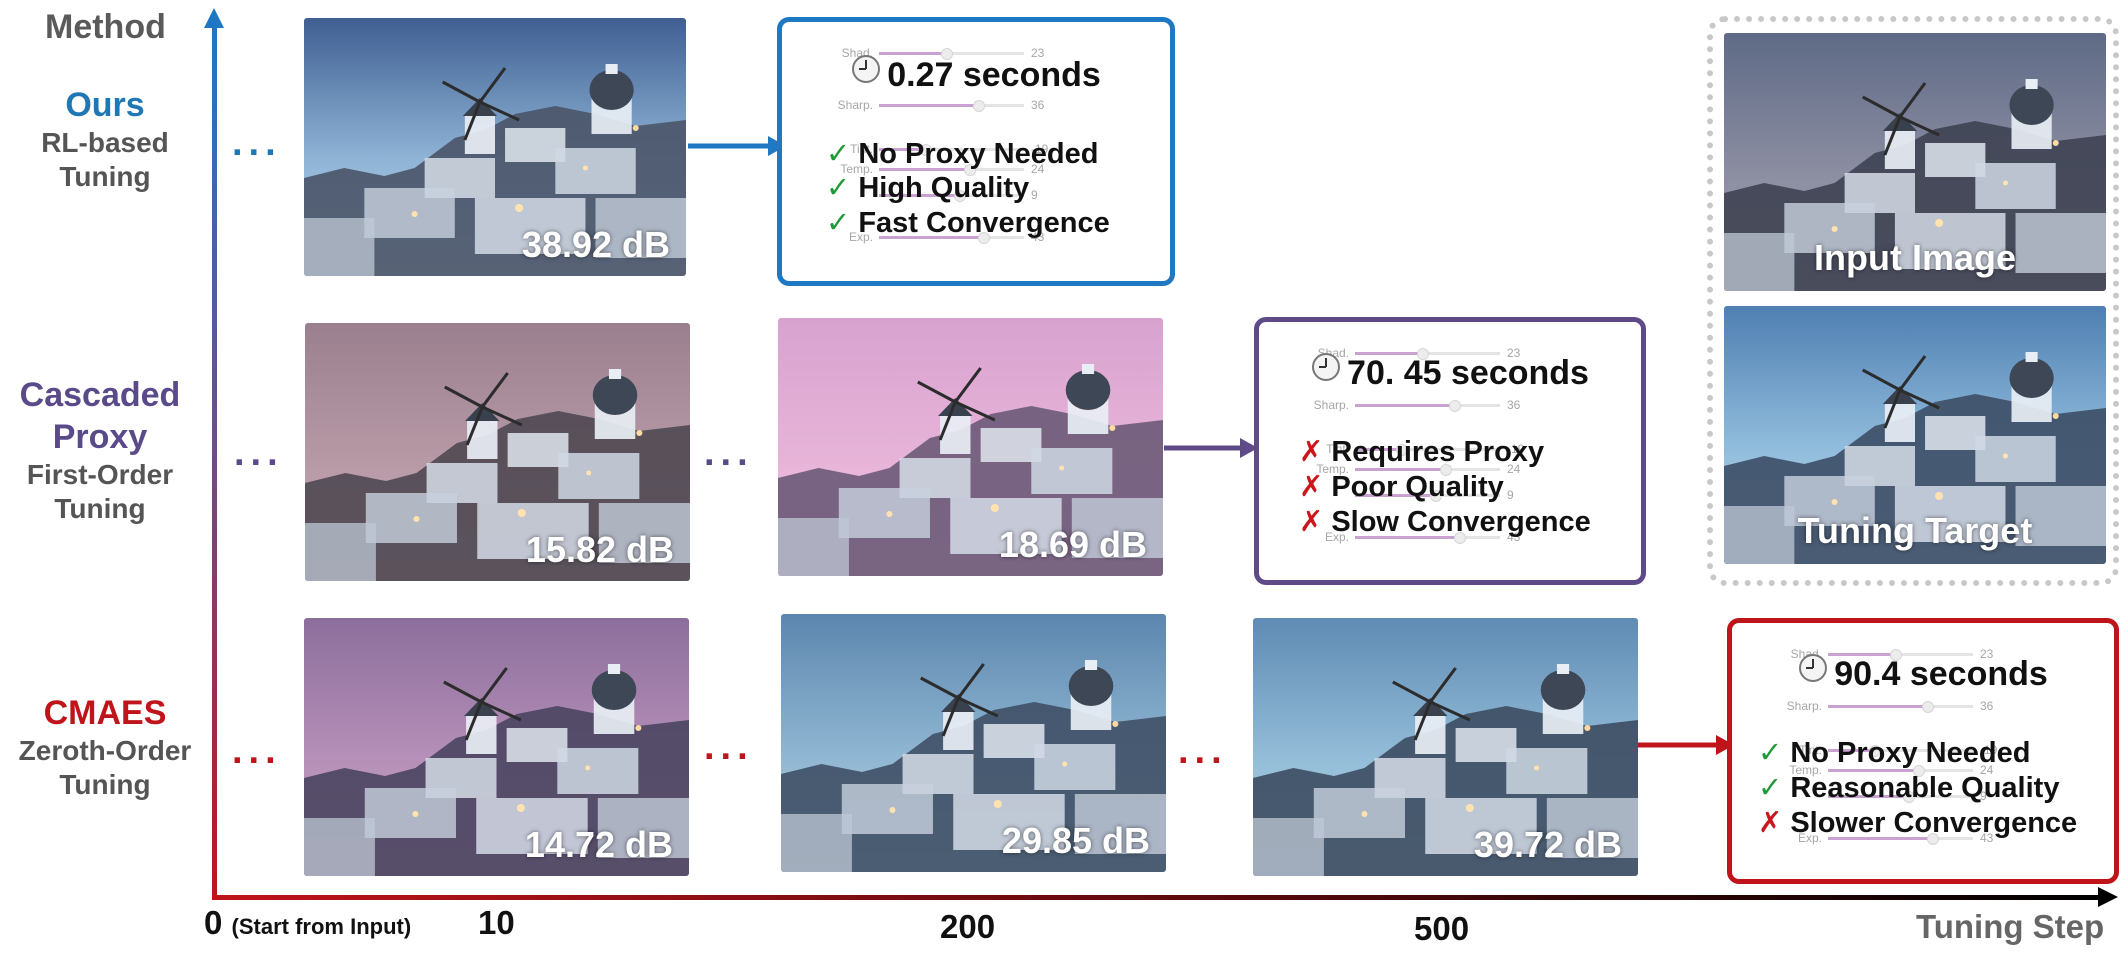 This screenshot has height=969, width=2126. Describe the element at coordinates (737, 146) in the screenshot. I see `arrow-ours` at that location.